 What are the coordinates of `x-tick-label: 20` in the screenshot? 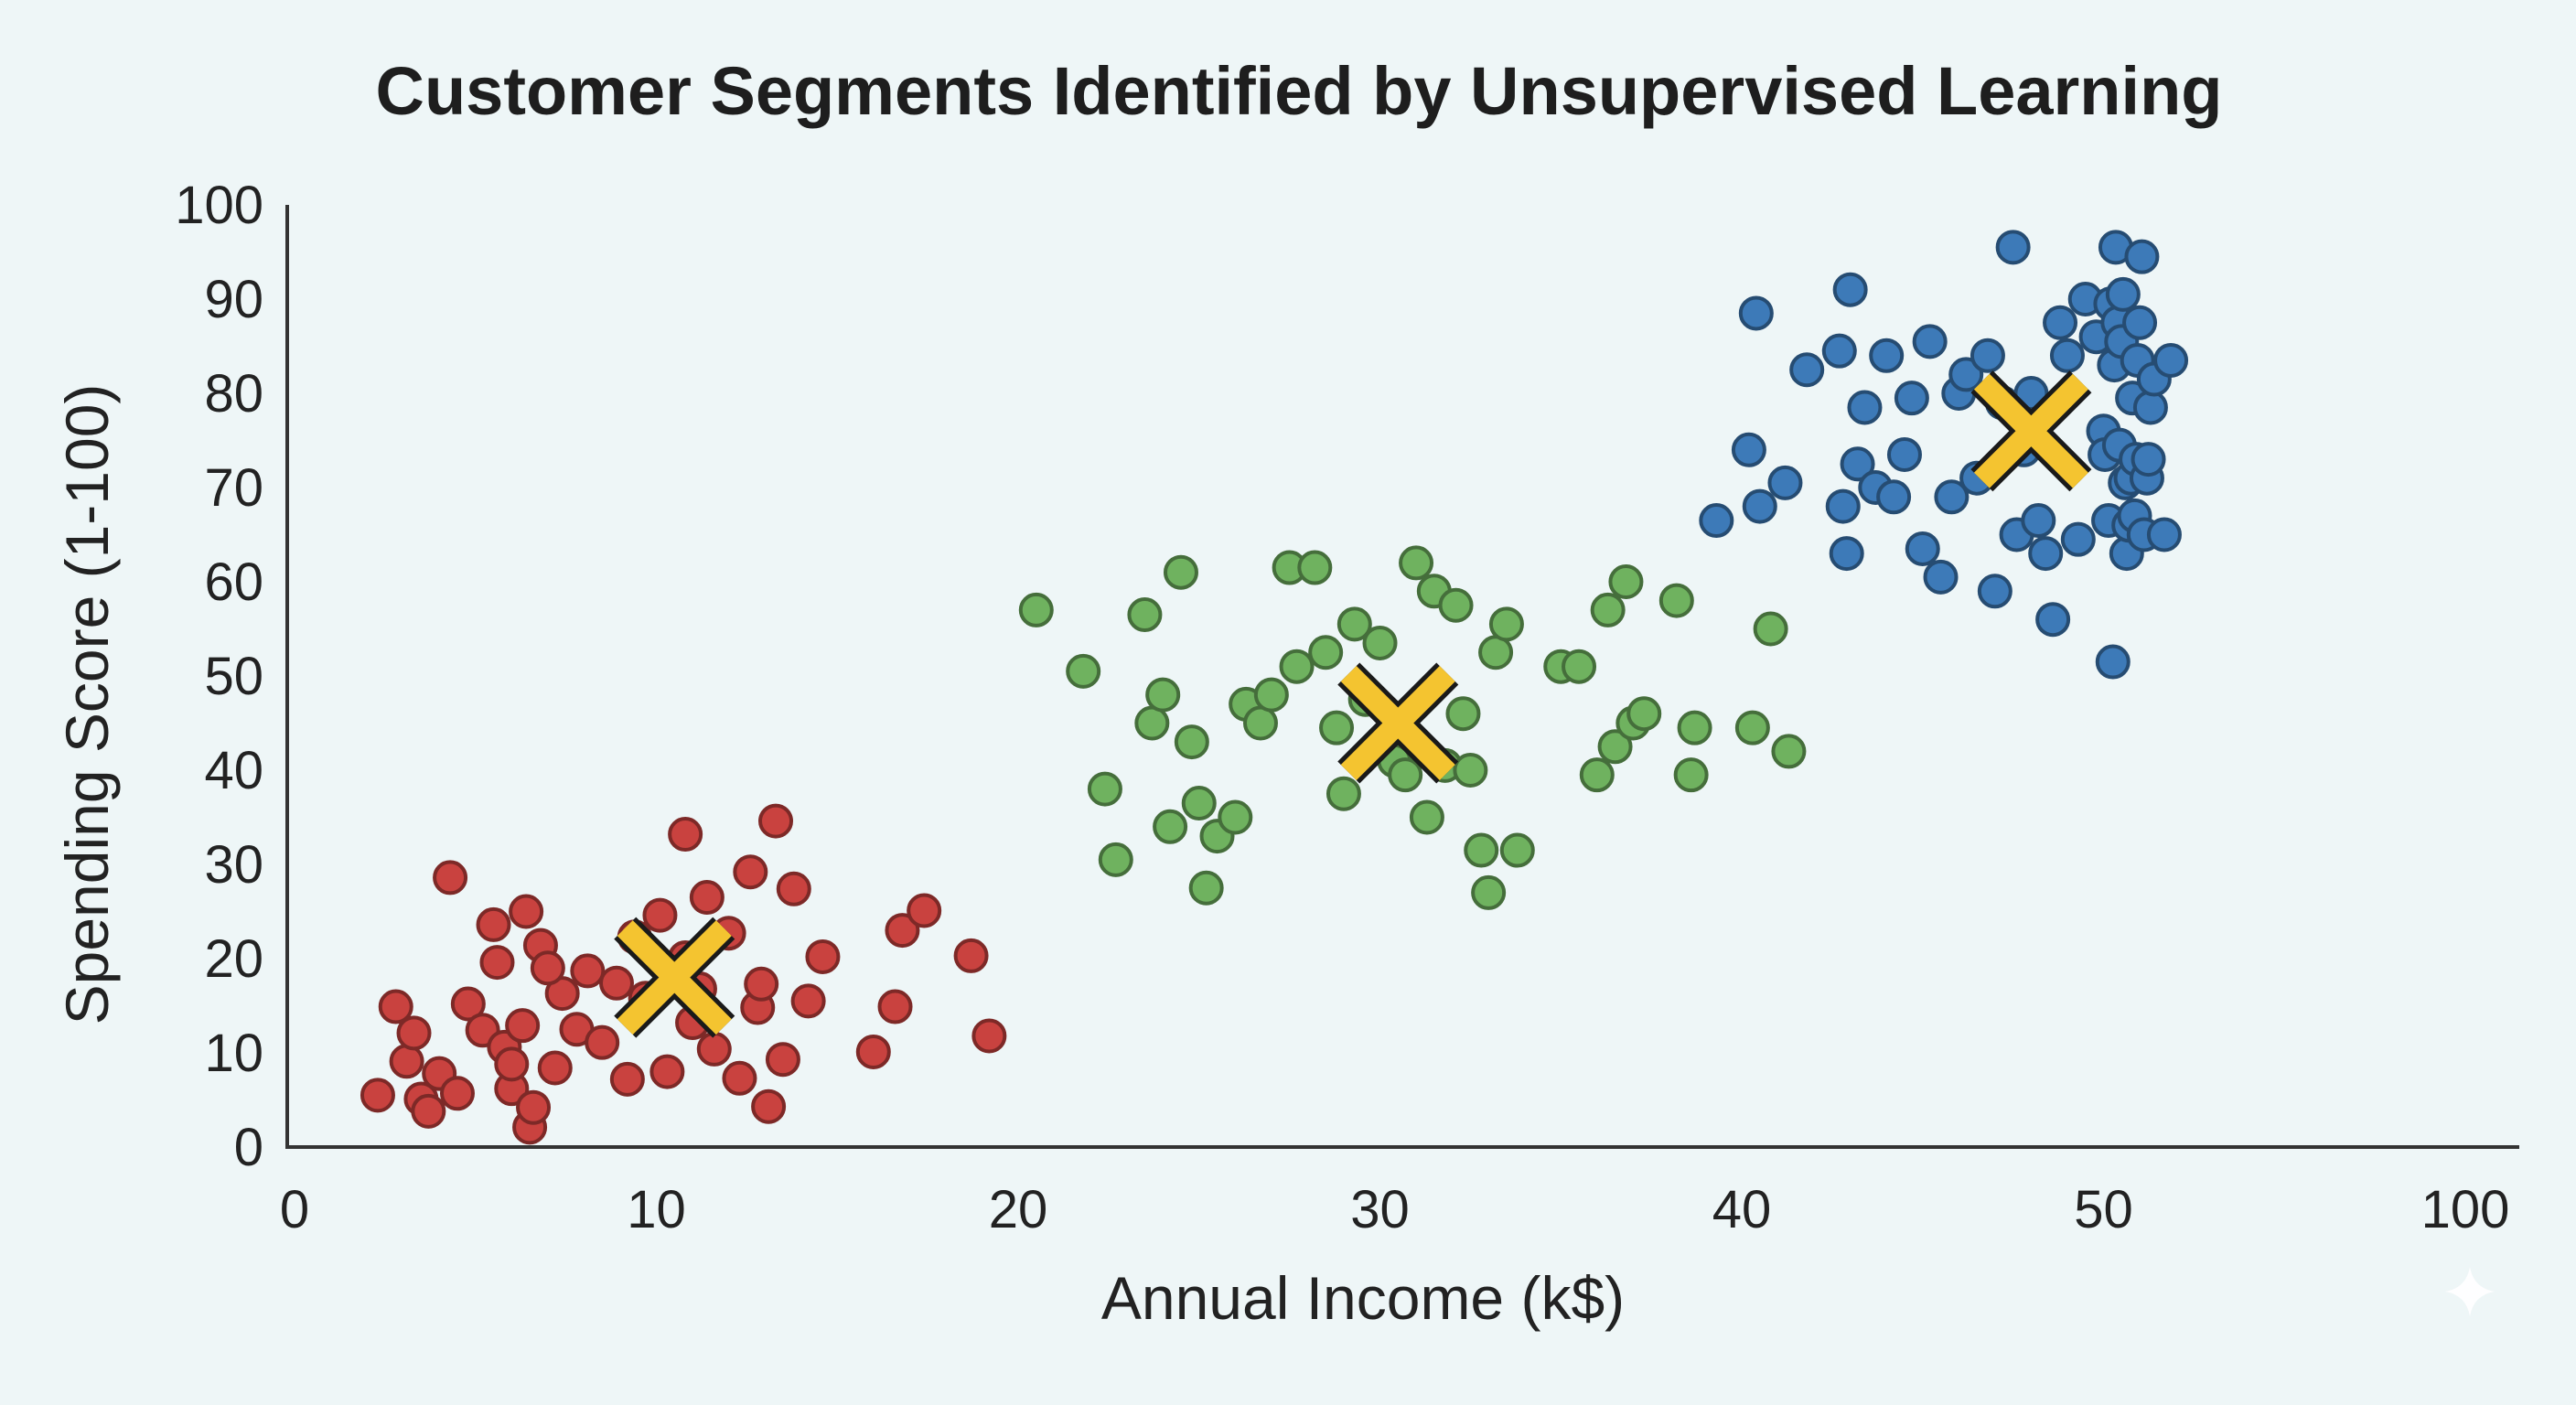 It's located at (1019, 1209).